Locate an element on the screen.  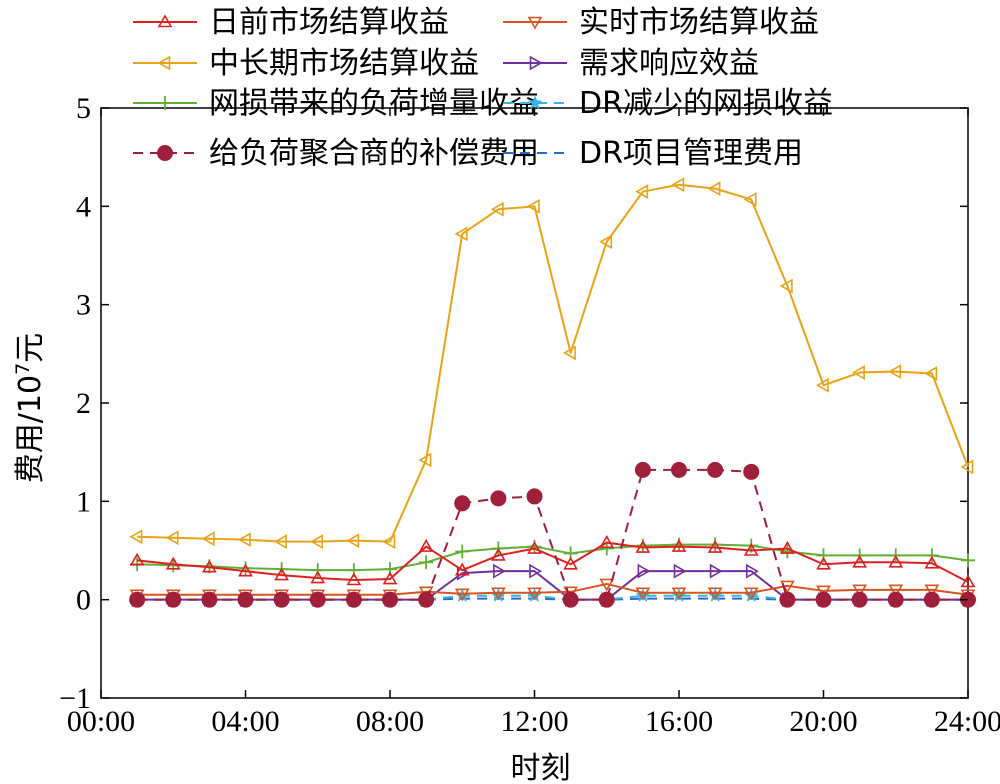
legend-entry: DR减少的网损收益 is located at coordinates (668, 103).